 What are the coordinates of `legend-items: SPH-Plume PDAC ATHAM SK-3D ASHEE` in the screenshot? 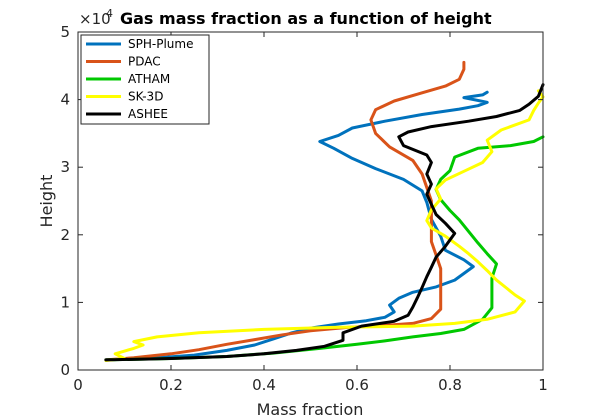 It's located at (139, 79).